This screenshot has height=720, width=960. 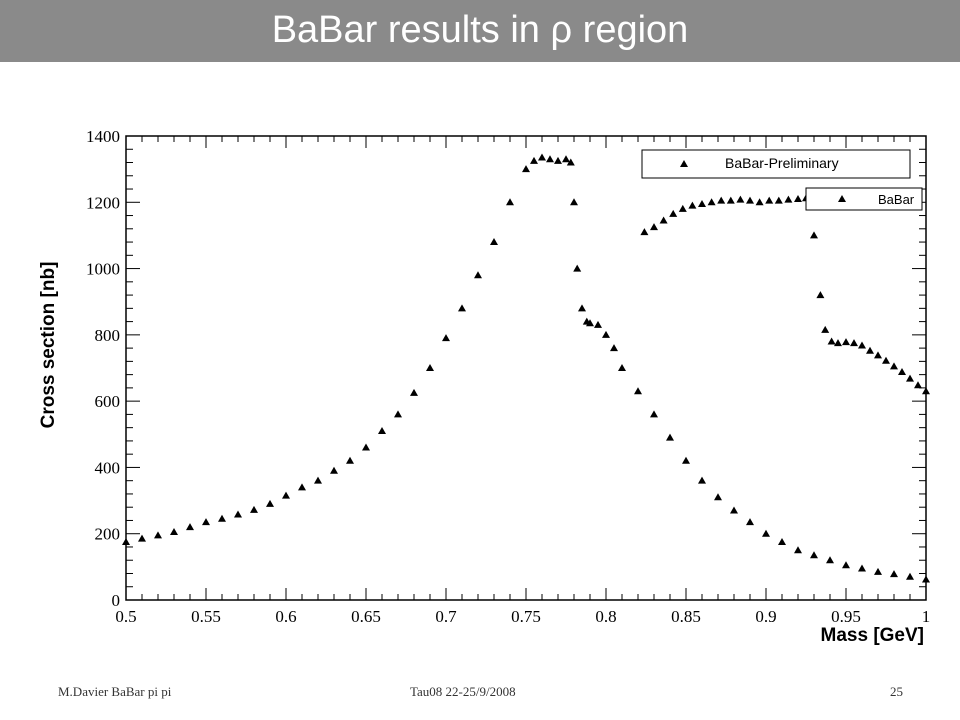 I want to click on x-tick-label: 0.85, so click(x=686, y=616).